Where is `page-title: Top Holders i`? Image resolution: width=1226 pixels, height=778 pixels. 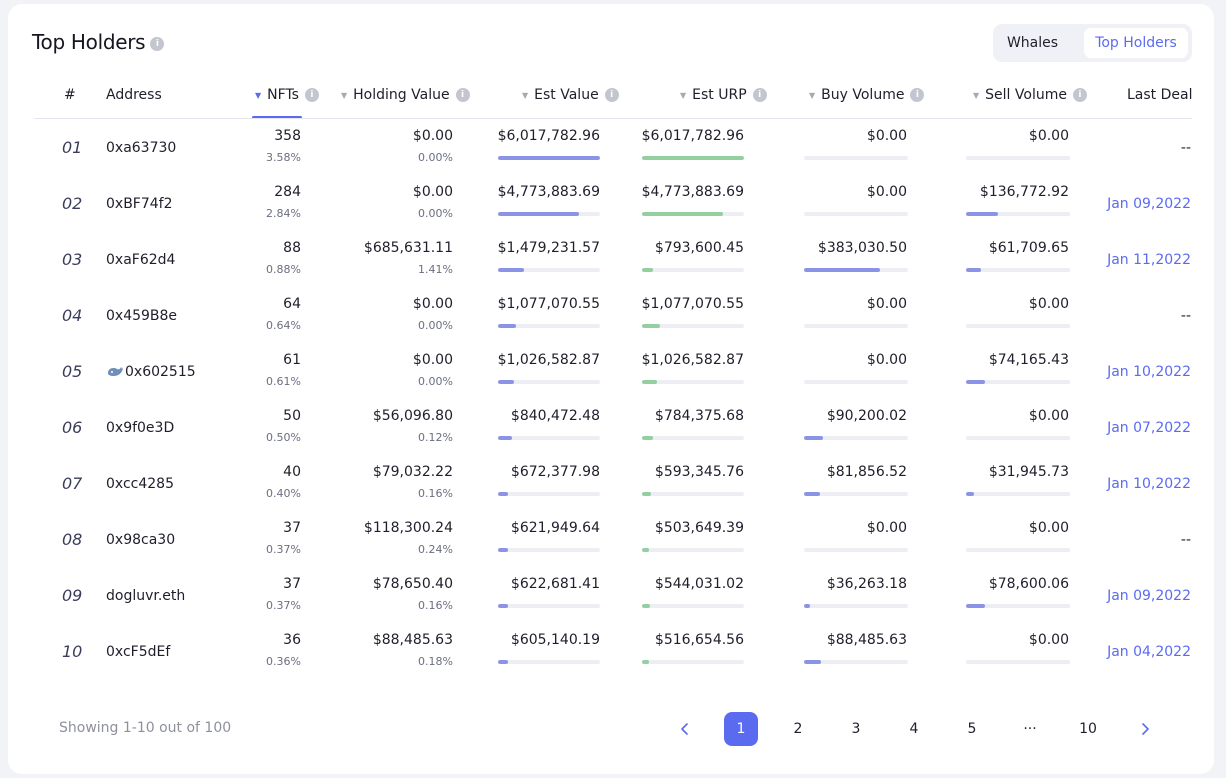 page-title: Top Holders i is located at coordinates (98, 42).